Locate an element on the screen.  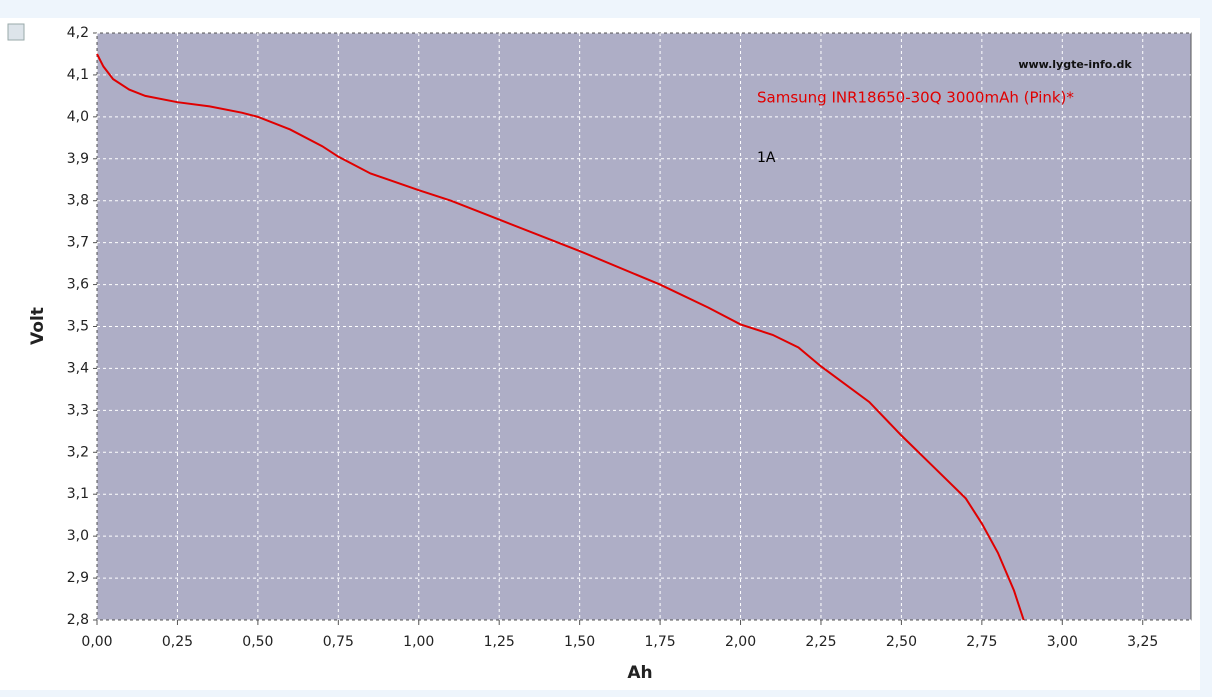
y-tick-label: 3,0 is located at coordinates (78, 536).